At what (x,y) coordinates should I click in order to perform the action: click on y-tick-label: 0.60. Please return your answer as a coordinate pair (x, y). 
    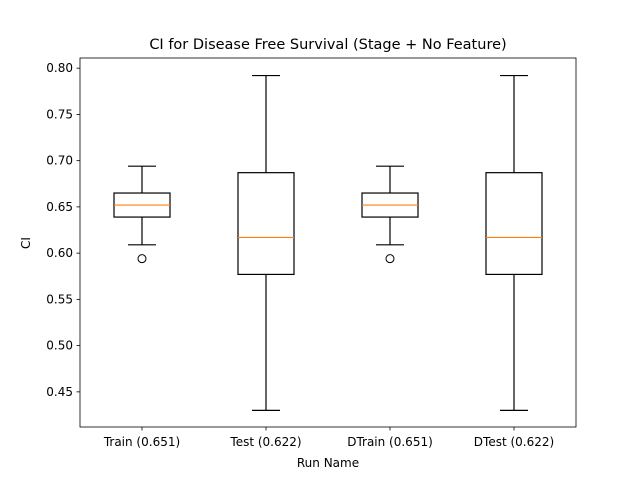
    Looking at the image, I should click on (59, 253).